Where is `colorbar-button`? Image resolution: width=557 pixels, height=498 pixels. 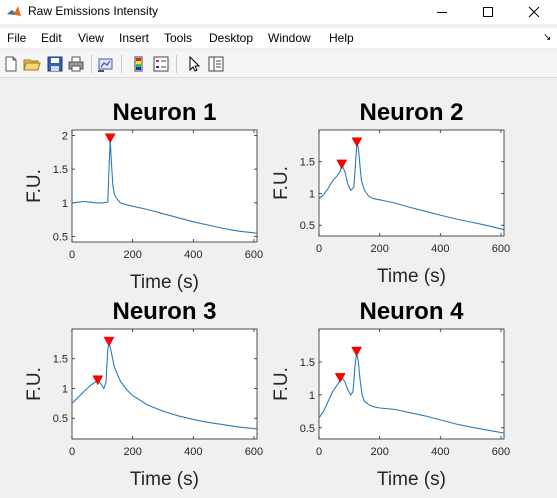 colorbar-button is located at coordinates (139, 64).